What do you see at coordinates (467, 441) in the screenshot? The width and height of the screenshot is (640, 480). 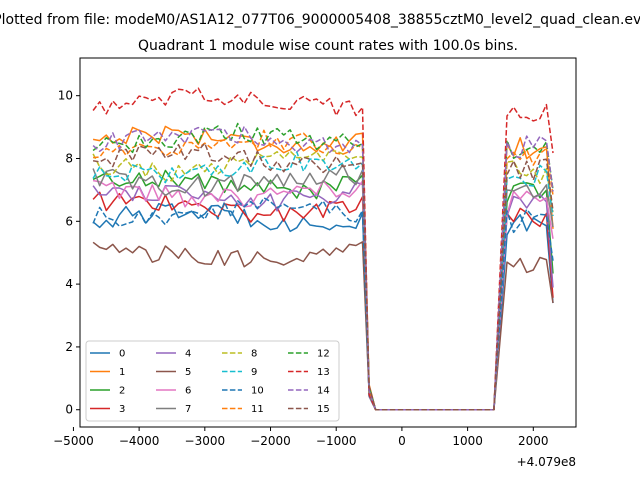 I see `x-tick-label: 1000` at bounding box center [467, 441].